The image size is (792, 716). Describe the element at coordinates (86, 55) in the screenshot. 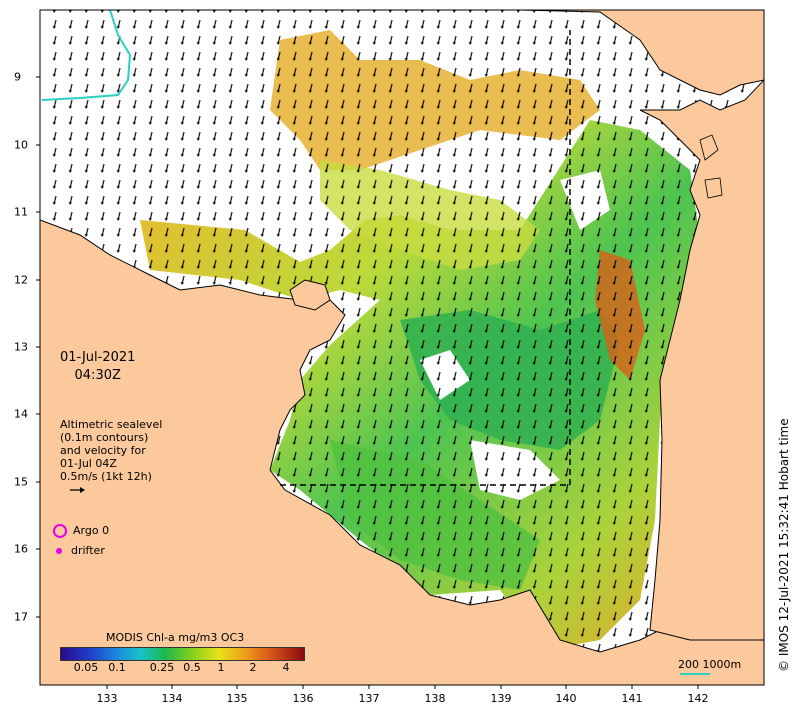

I see `bathymetry-contour` at that location.